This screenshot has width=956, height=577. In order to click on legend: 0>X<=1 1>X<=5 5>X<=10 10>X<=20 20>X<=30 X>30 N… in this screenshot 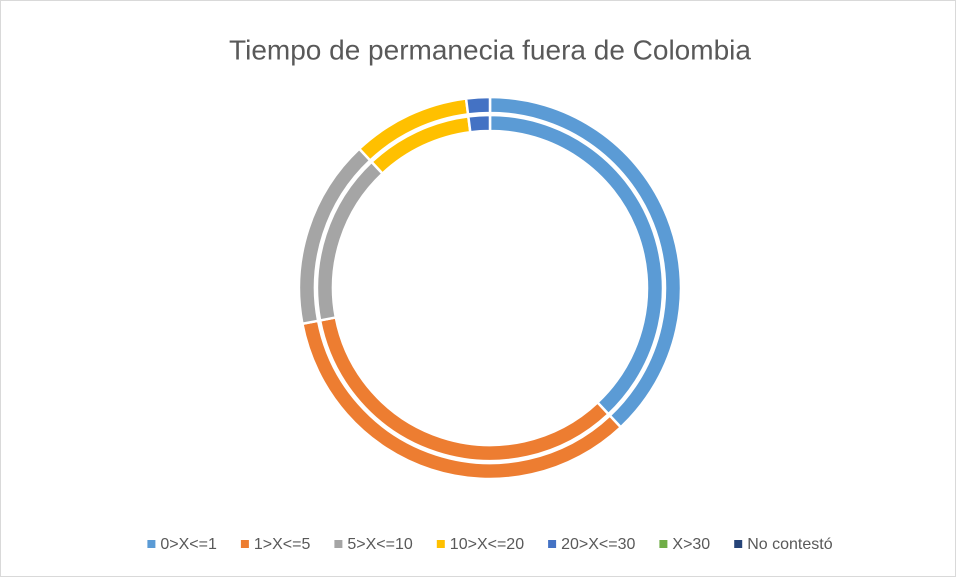, I will do `click(490, 544)`.